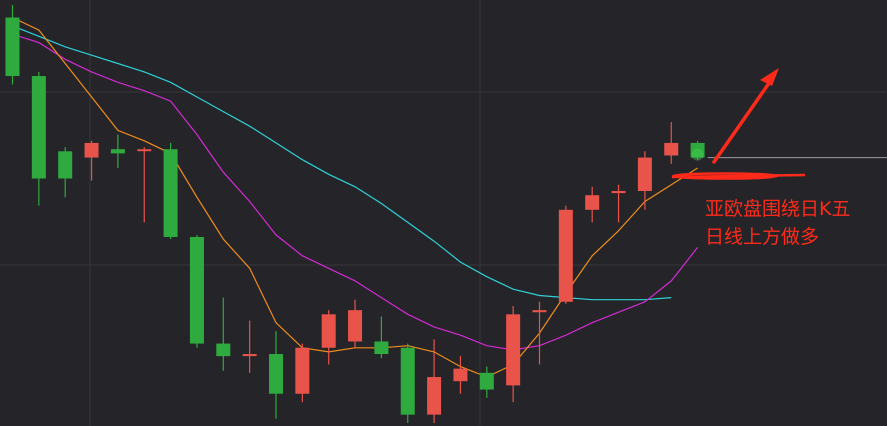  Describe the element at coordinates (779, 124) in the screenshot. I see `annotation-overlay` at that location.